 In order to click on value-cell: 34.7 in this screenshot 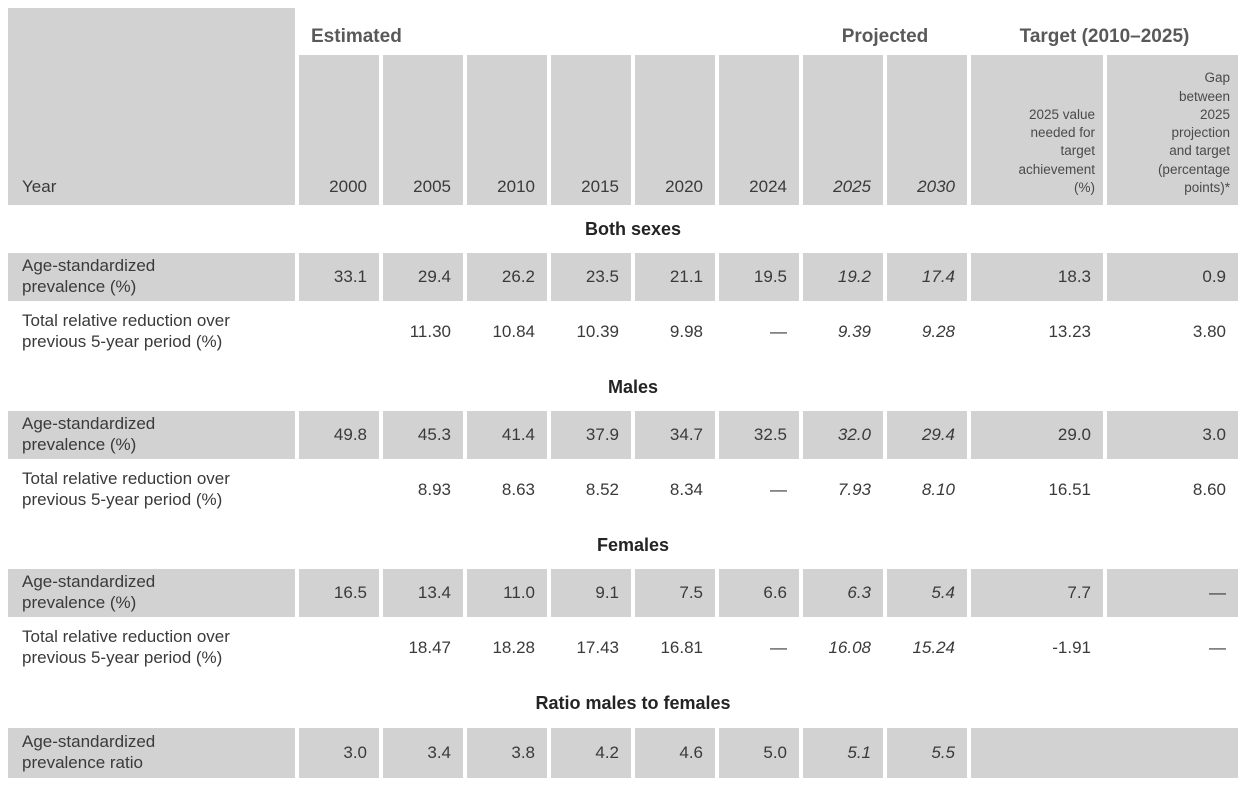, I will do `click(675, 435)`.